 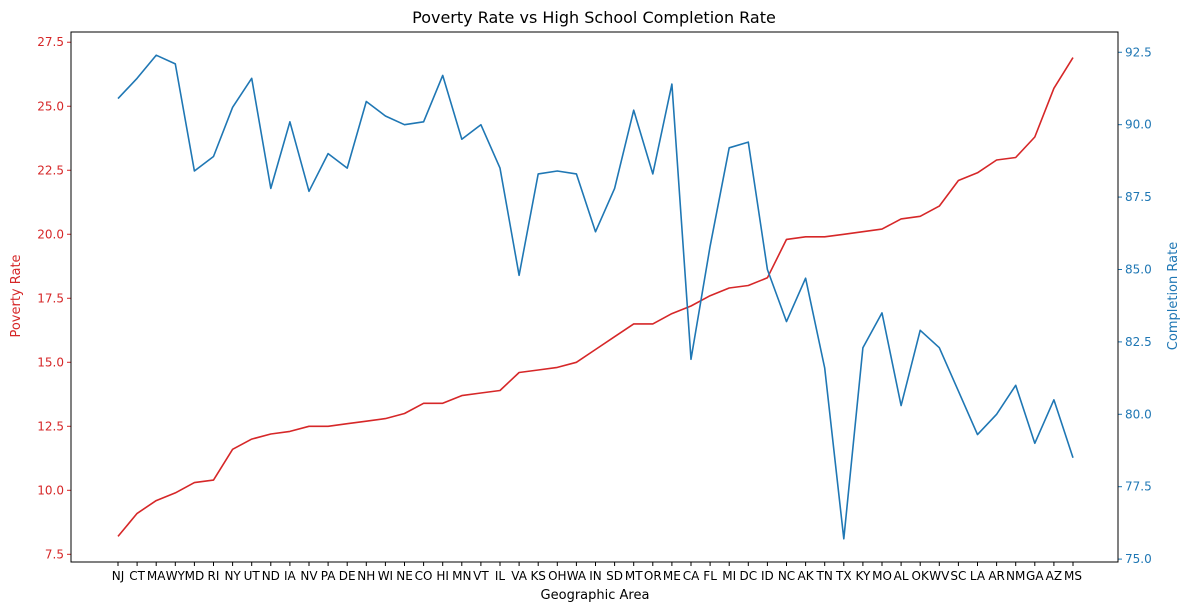 What do you see at coordinates (424, 576) in the screenshot?
I see `x-tick-label: CO` at bounding box center [424, 576].